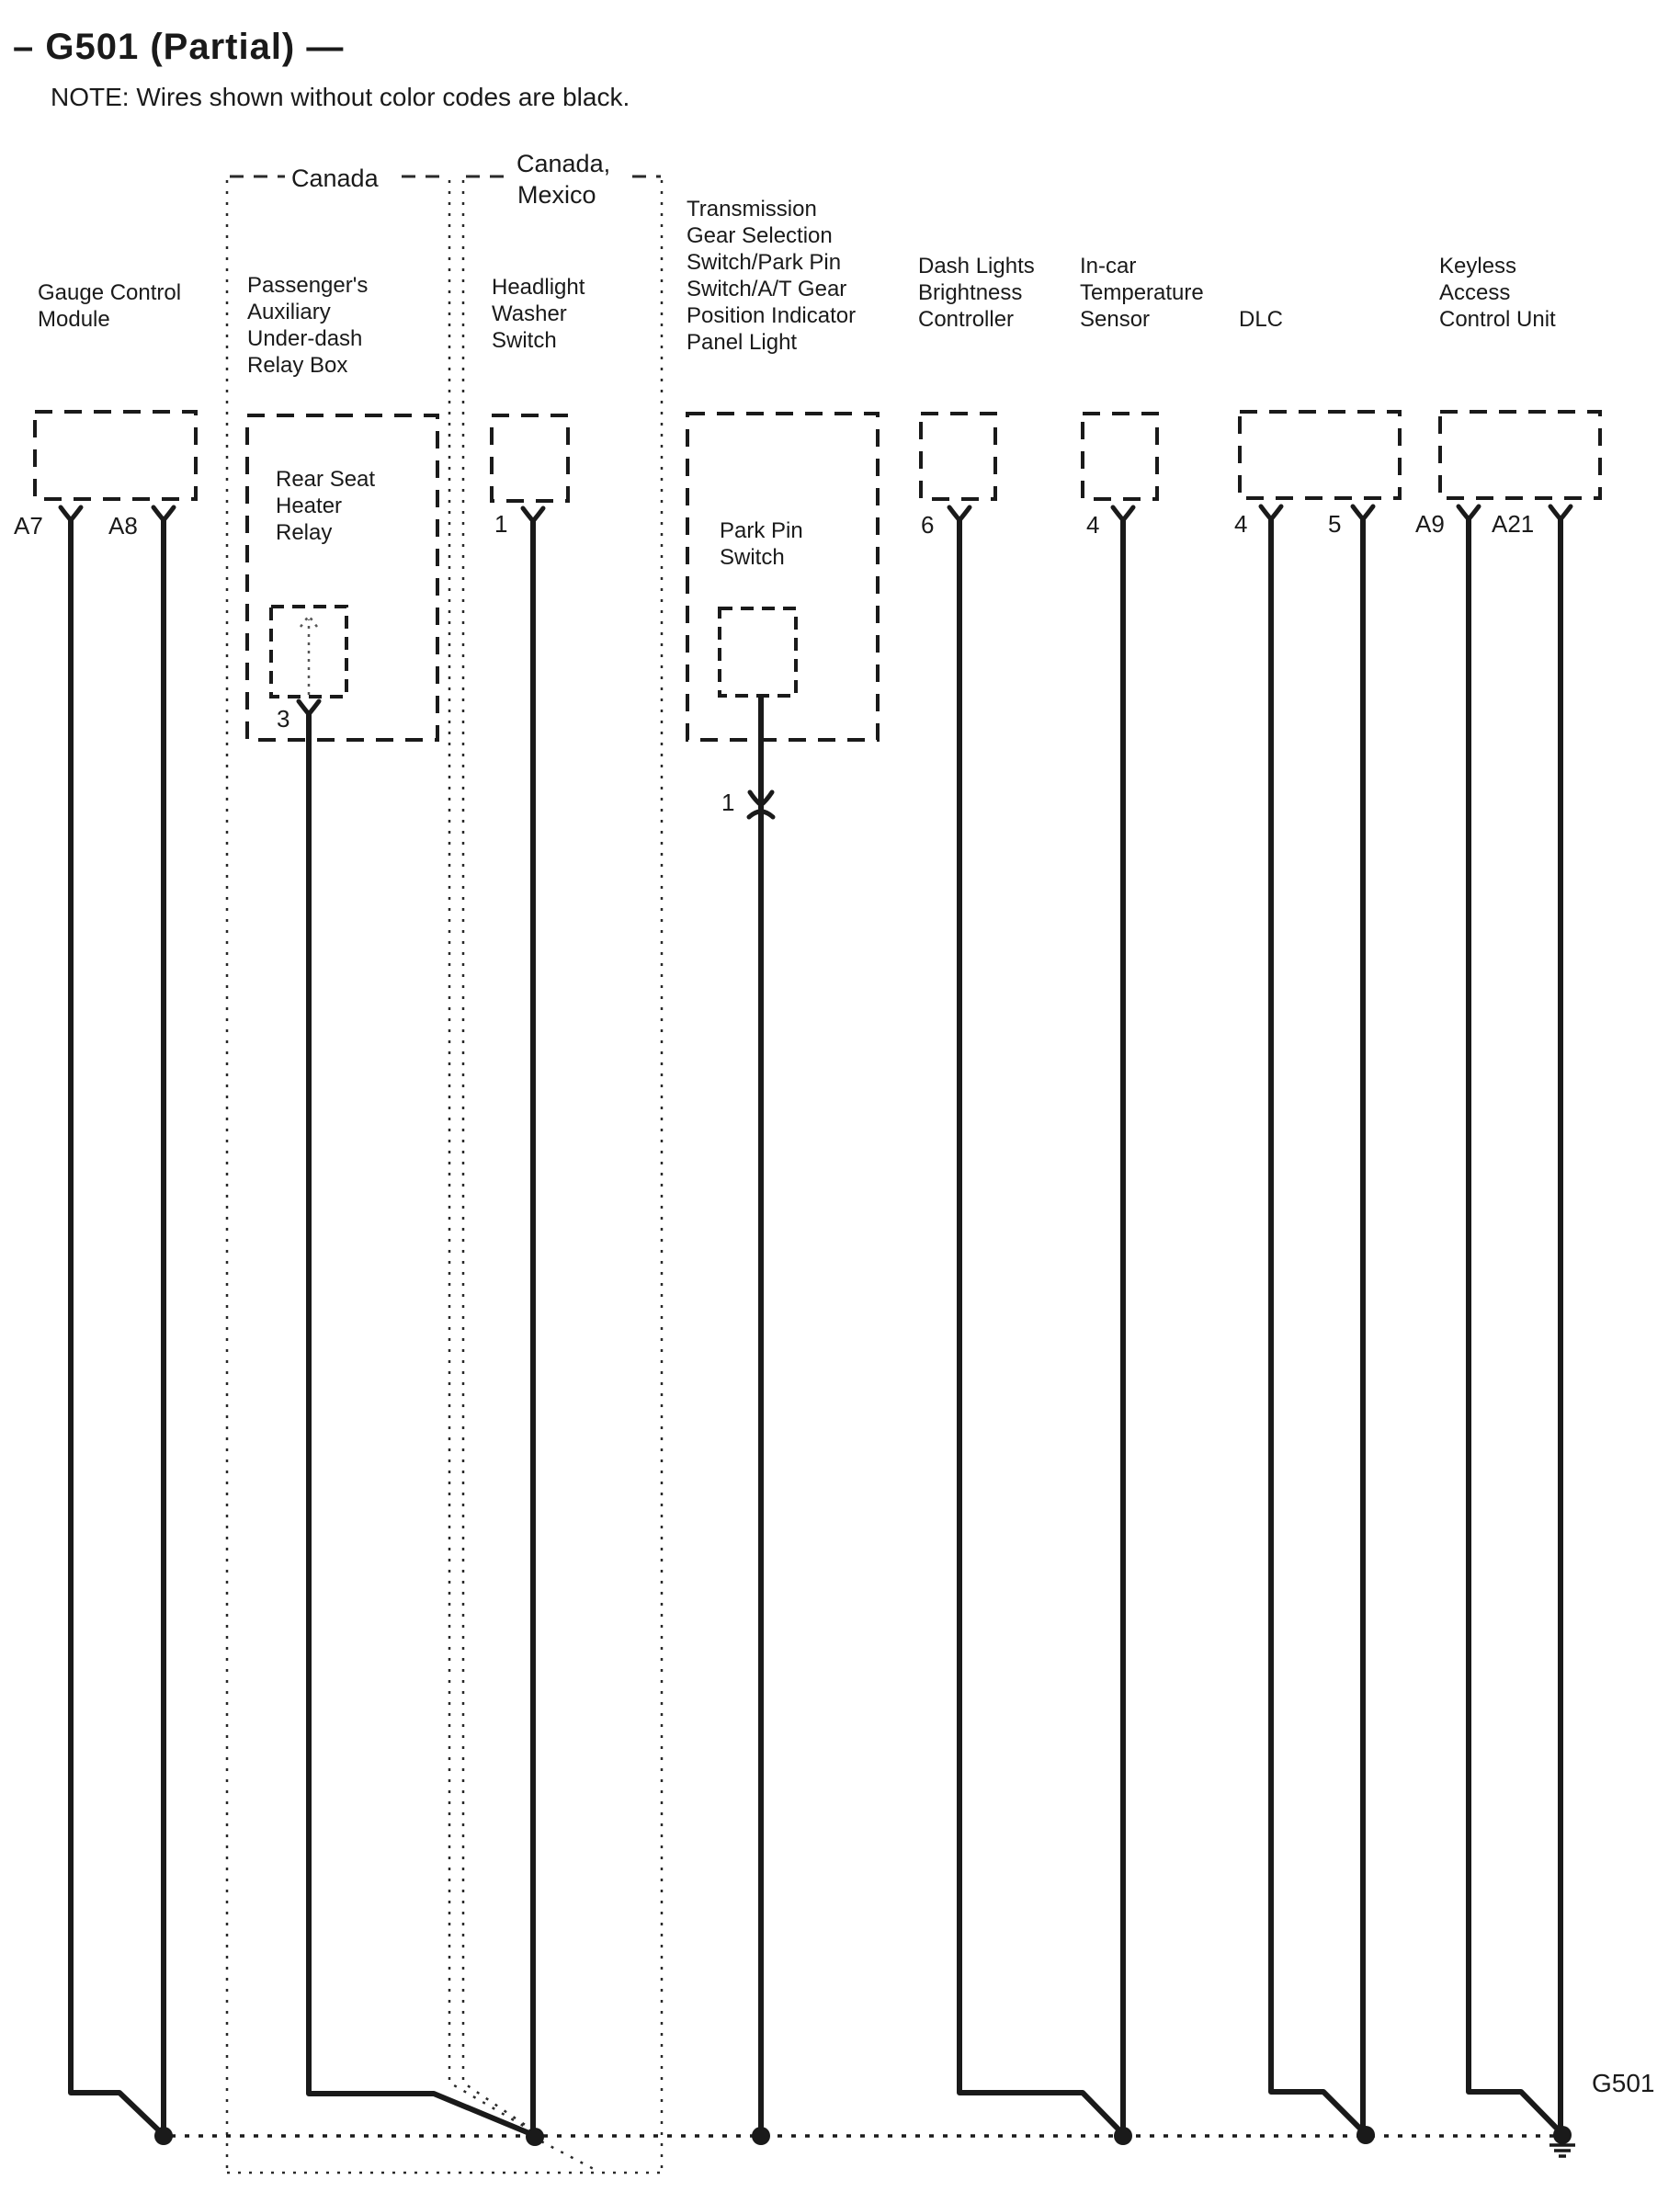 This screenshot has width=1680, height=2203. What do you see at coordinates (1261, 319) in the screenshot?
I see `component-label-line: DLC` at bounding box center [1261, 319].